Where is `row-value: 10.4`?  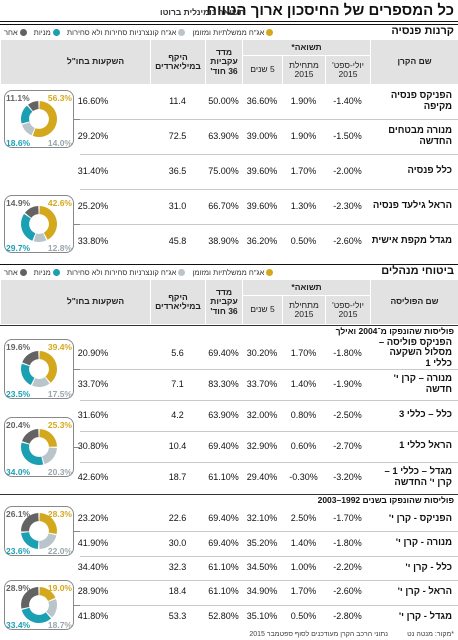 row-value: 10.4 is located at coordinates (177, 445).